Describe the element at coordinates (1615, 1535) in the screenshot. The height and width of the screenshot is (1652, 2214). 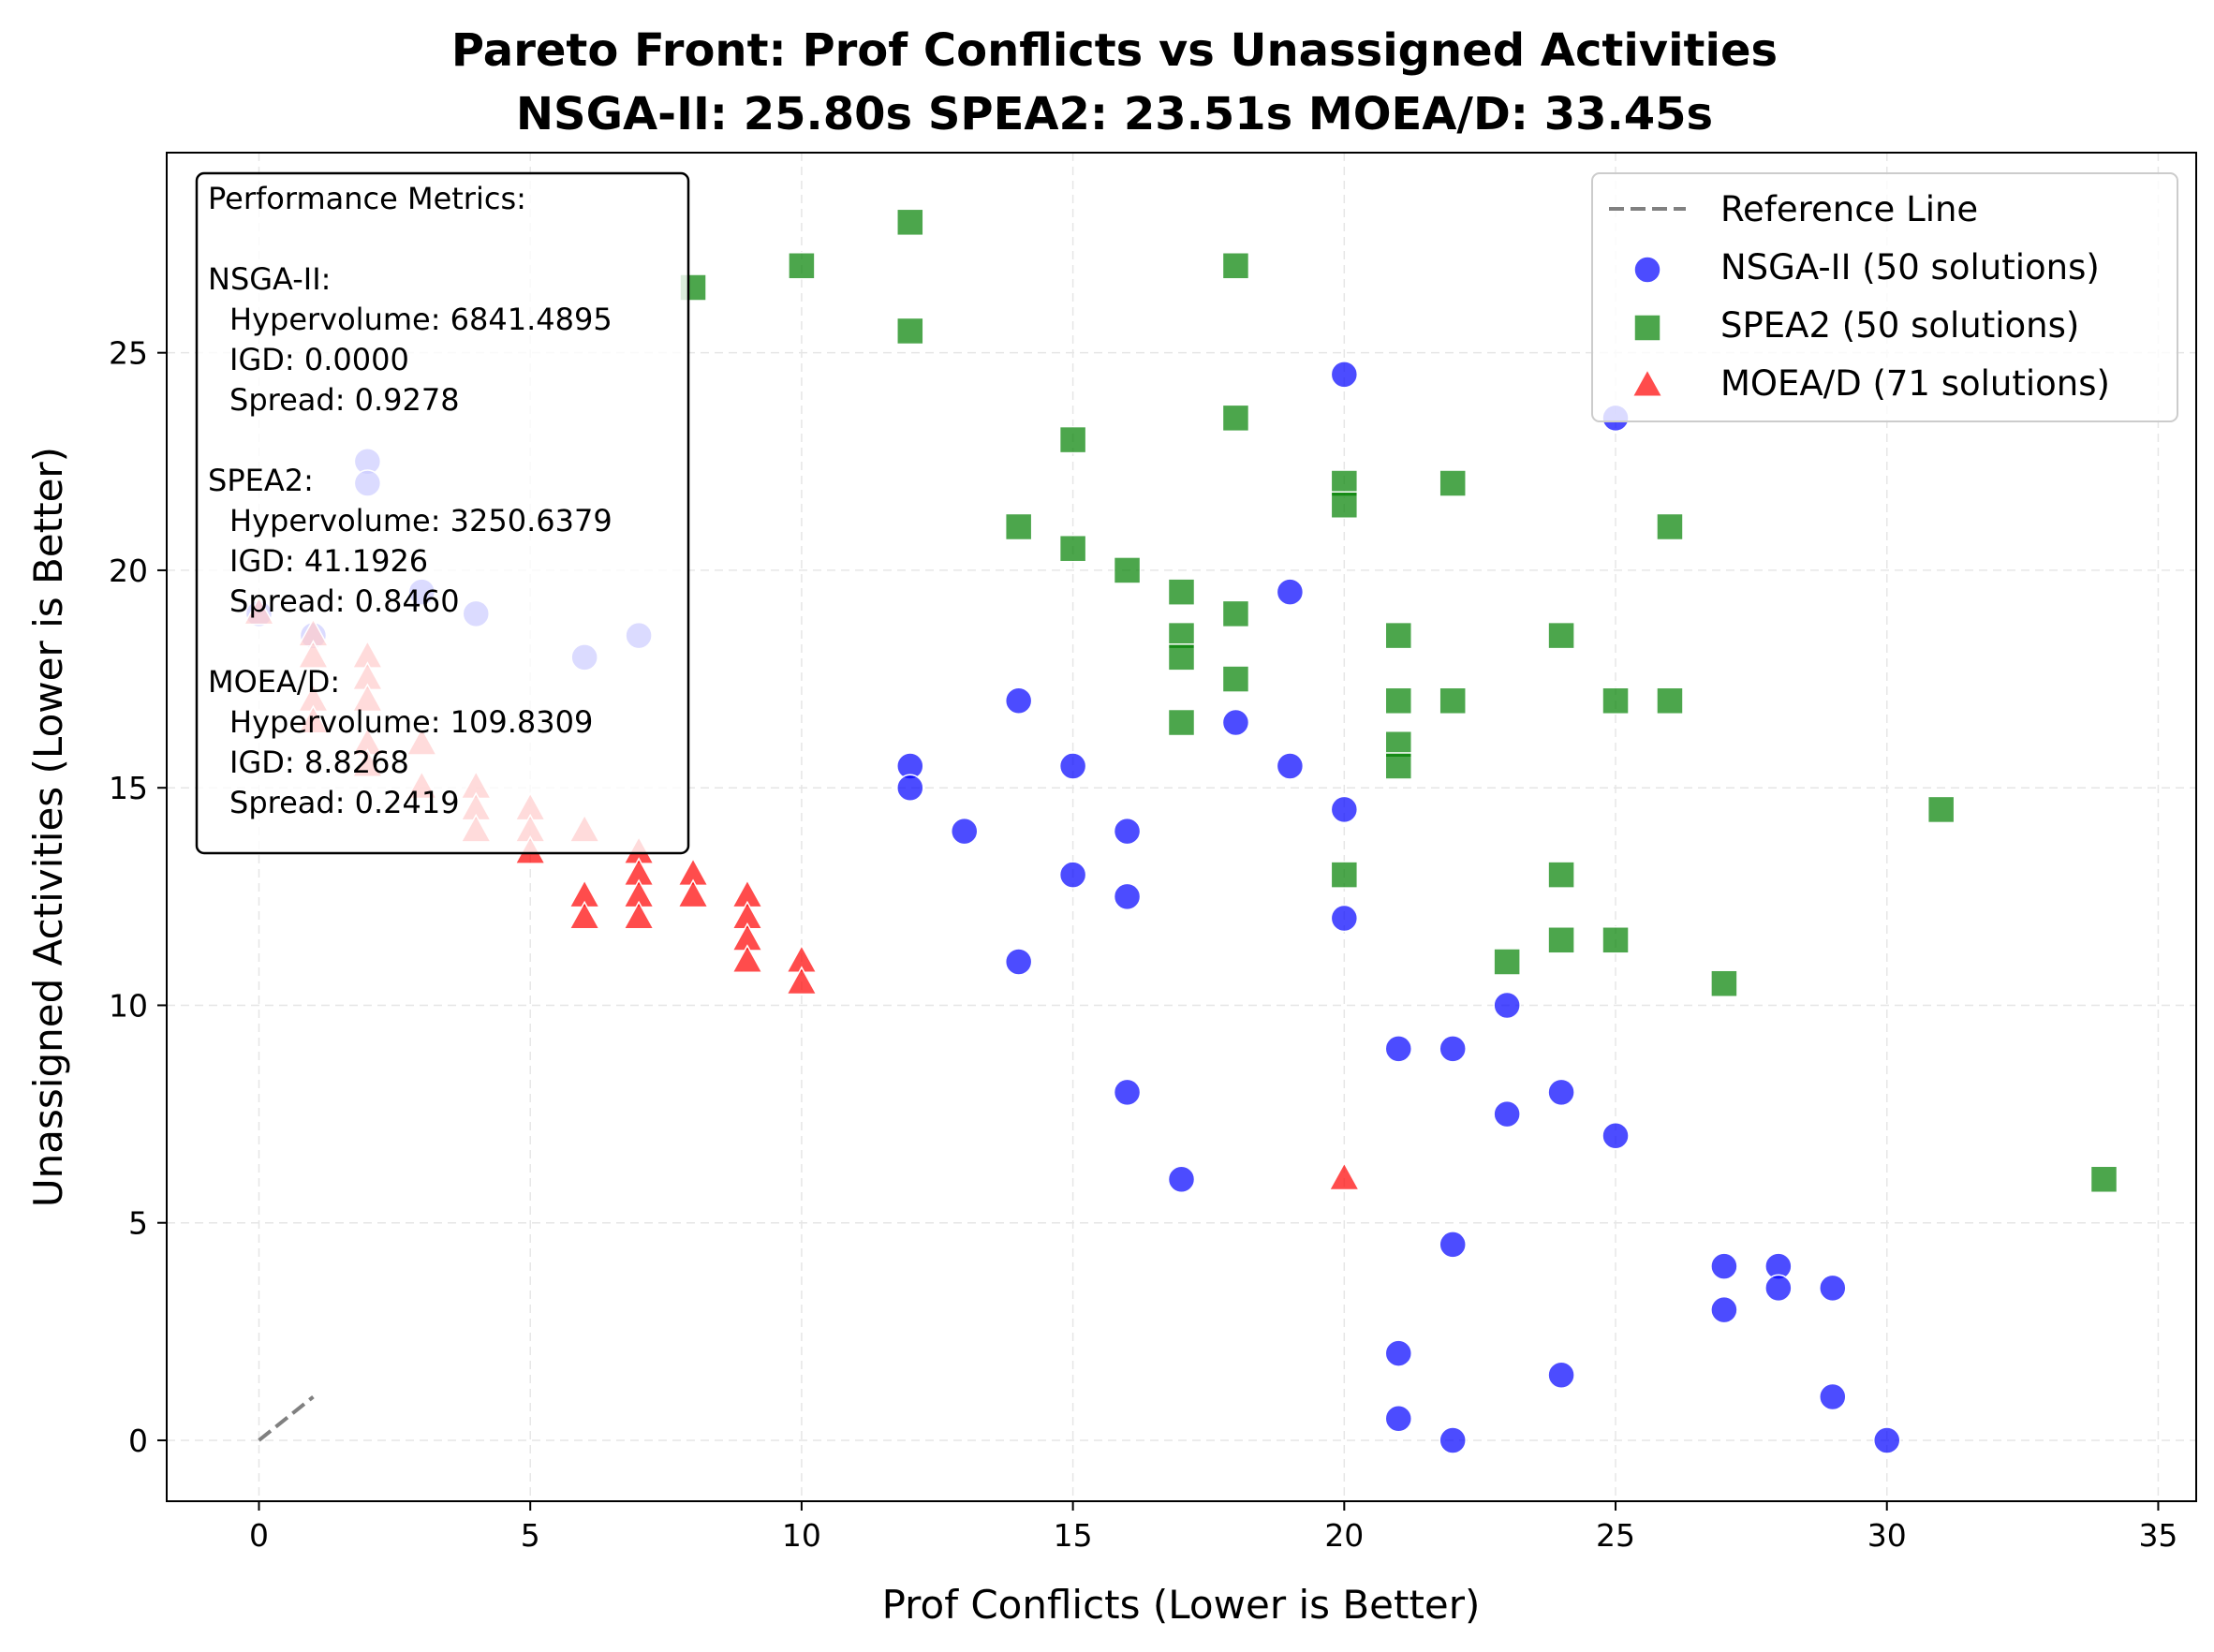
I see `x-tick-label: 25` at that location.